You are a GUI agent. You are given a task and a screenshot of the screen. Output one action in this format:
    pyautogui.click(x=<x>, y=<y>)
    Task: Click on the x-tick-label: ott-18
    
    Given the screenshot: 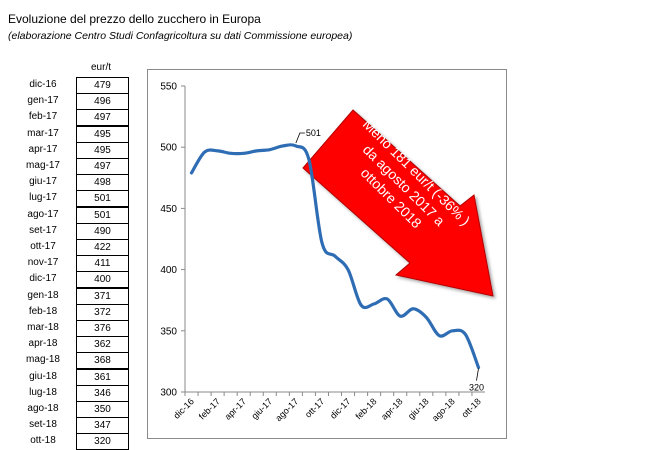 What is the action you would take?
    pyautogui.click(x=471, y=407)
    